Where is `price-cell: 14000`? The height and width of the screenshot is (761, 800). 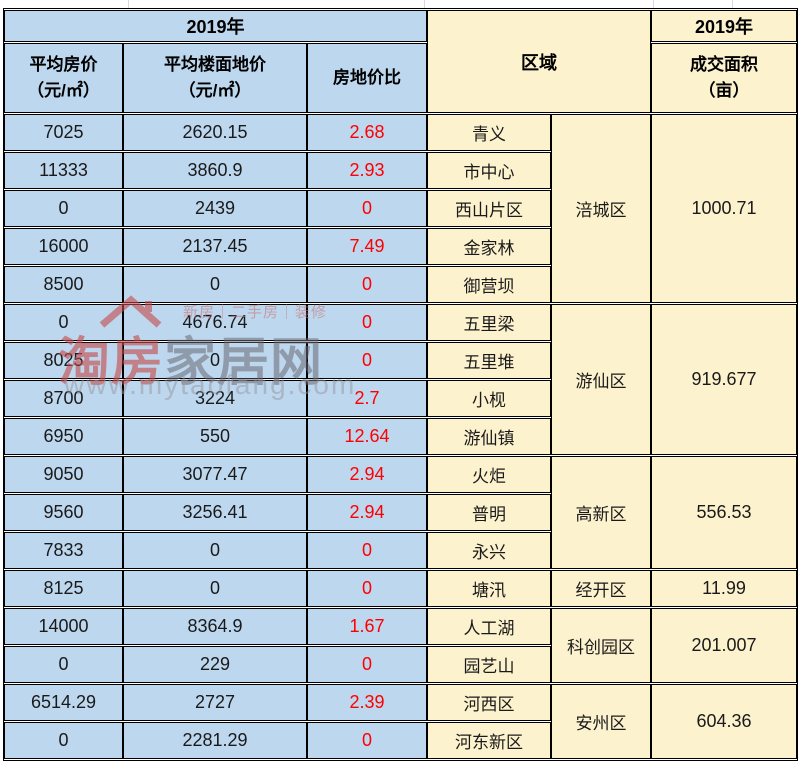 price-cell: 14000 is located at coordinates (63, 626).